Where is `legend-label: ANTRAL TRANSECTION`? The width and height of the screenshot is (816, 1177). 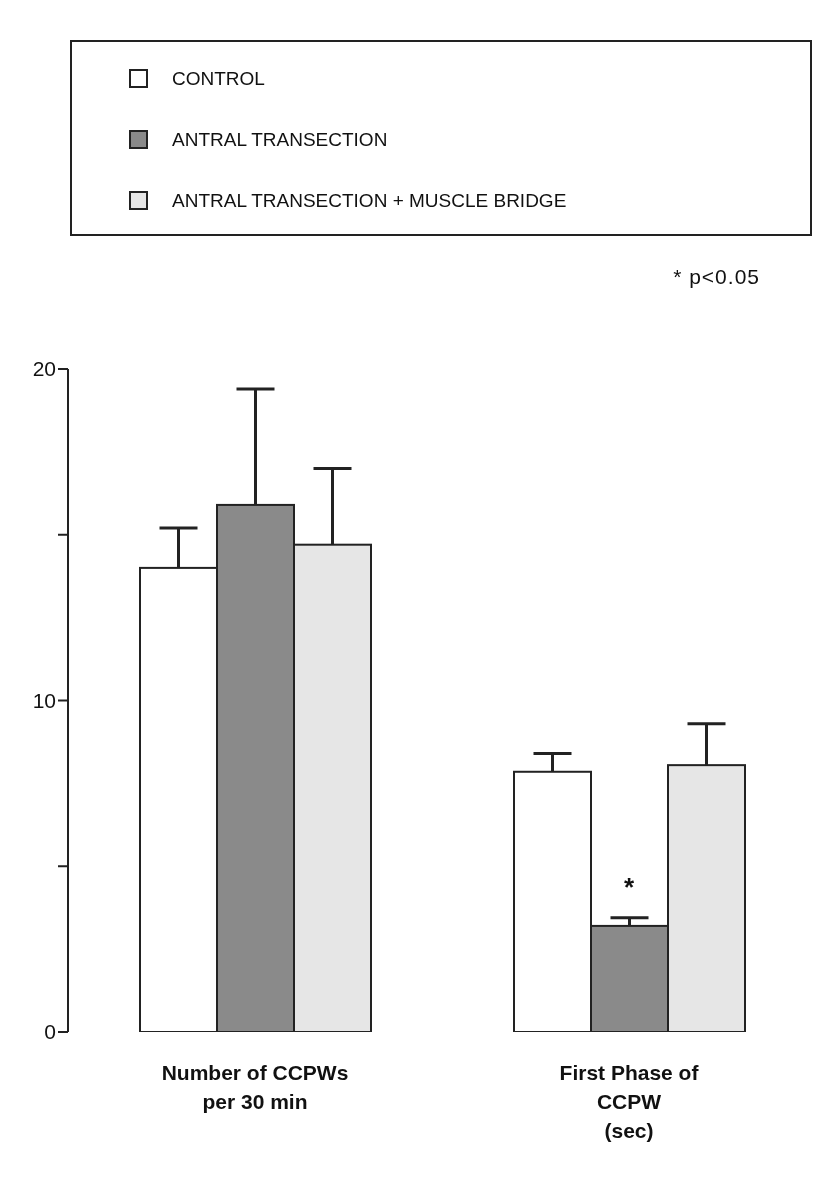 legend-label: ANTRAL TRANSECTION is located at coordinates (280, 139).